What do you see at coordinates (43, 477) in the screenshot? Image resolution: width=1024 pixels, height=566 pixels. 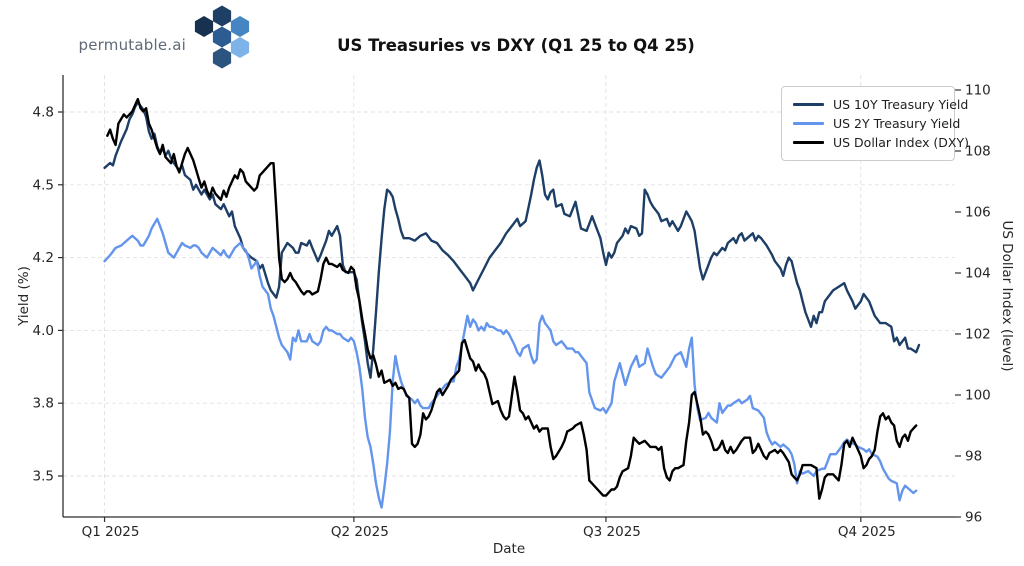 I see `y-left-tick-label: 3.5` at bounding box center [43, 477].